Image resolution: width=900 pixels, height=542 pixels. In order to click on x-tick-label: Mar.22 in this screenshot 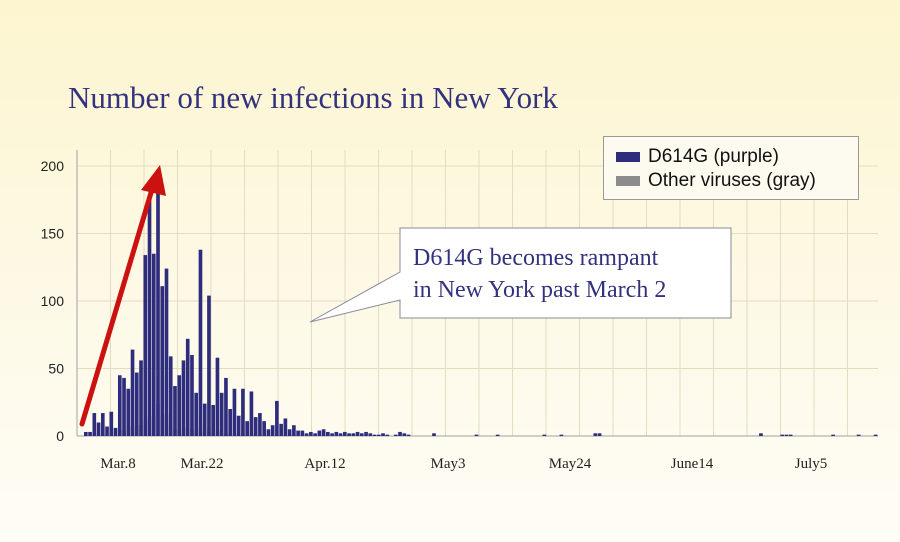, I will do `click(202, 464)`.